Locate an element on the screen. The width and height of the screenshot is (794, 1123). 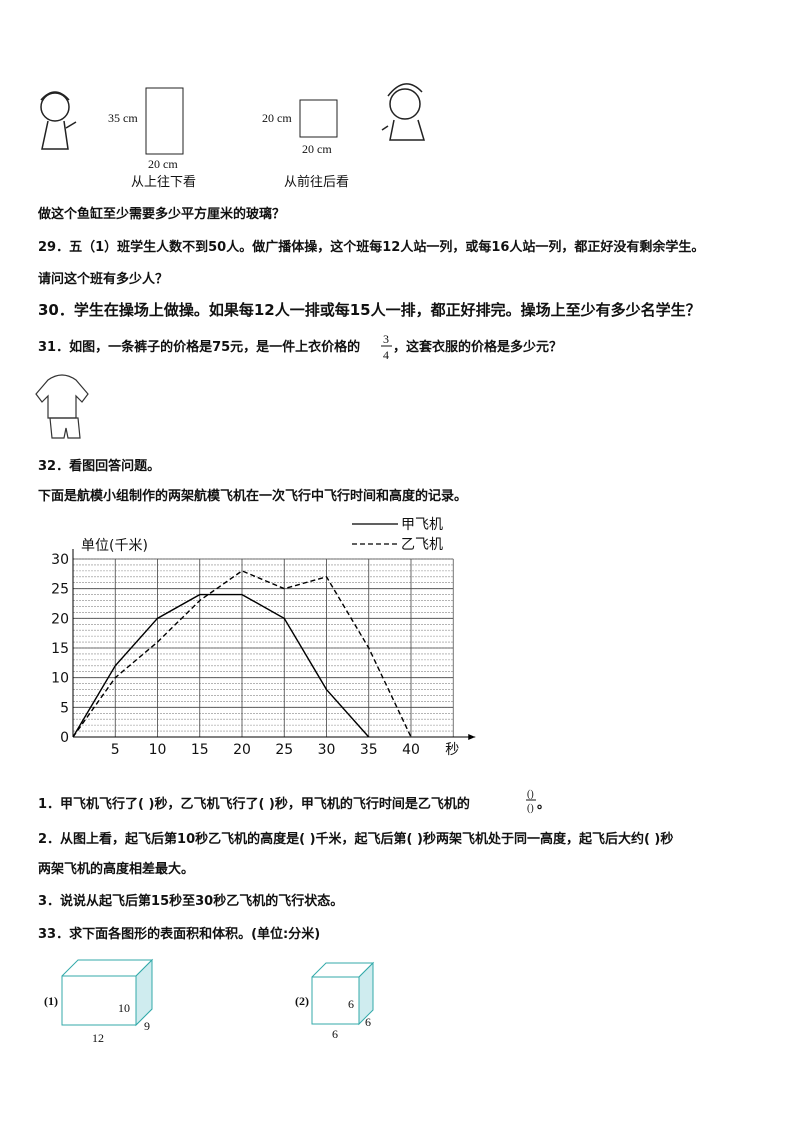
fraction-den: 4 is located at coordinates (386, 355).